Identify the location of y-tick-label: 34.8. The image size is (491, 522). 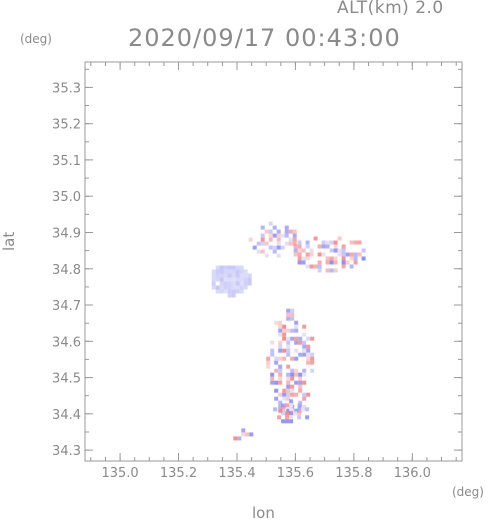
(66, 270).